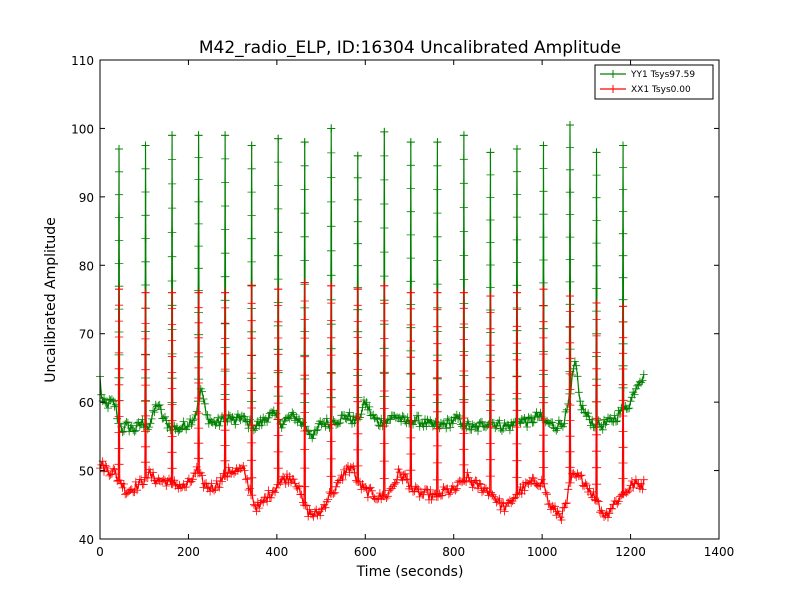 The height and width of the screenshot is (600, 800). I want to click on y-tick-label: 100, so click(82, 129).